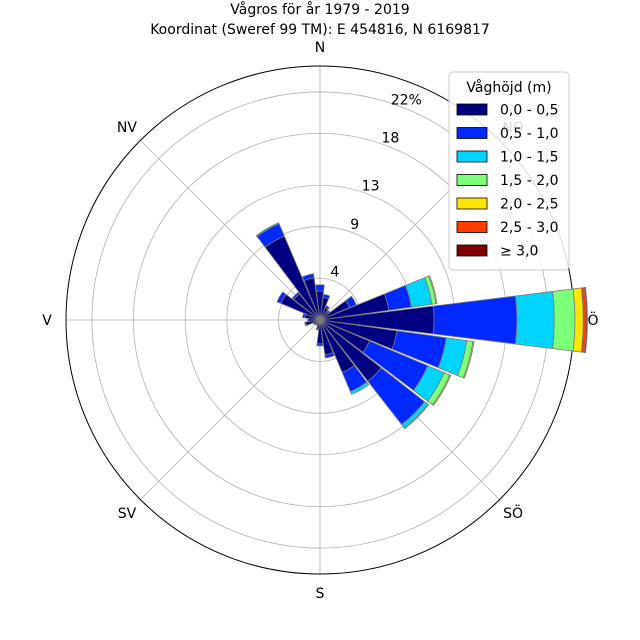 This screenshot has width=640, height=640. I want to click on direction-label-5: SÖ, so click(513, 513).